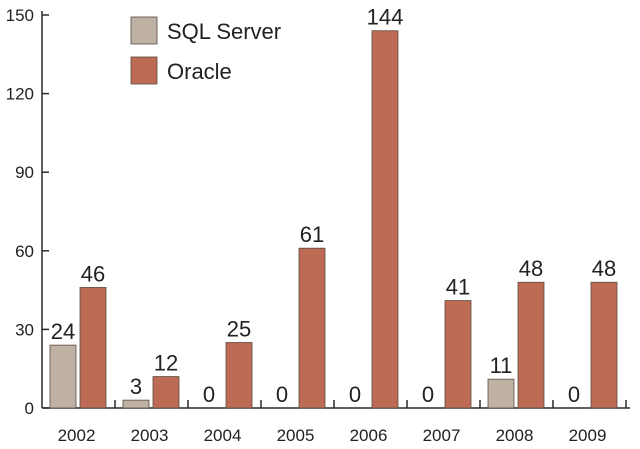 This screenshot has height=449, width=640. What do you see at coordinates (531, 345) in the screenshot?
I see `bar-oracle-2008` at bounding box center [531, 345].